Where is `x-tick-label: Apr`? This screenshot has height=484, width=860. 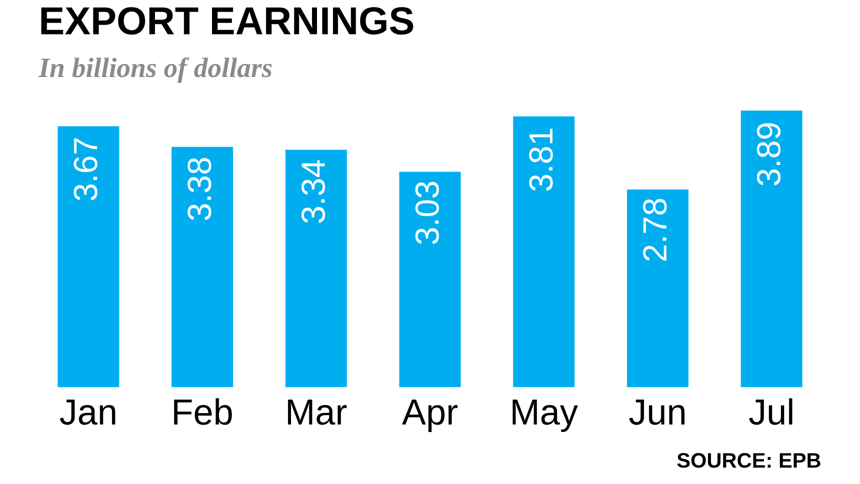
x-tick-label: Apr is located at coordinates (430, 416).